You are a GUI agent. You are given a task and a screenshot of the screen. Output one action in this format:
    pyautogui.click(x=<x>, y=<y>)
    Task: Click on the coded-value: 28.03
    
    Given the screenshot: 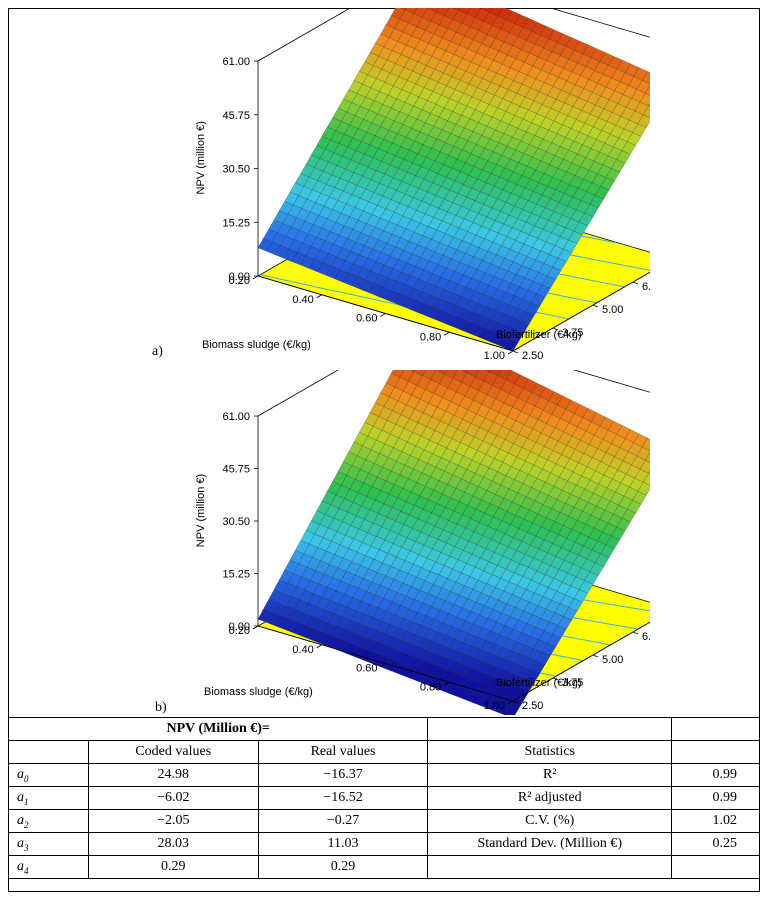 What is the action you would take?
    pyautogui.click(x=173, y=844)
    